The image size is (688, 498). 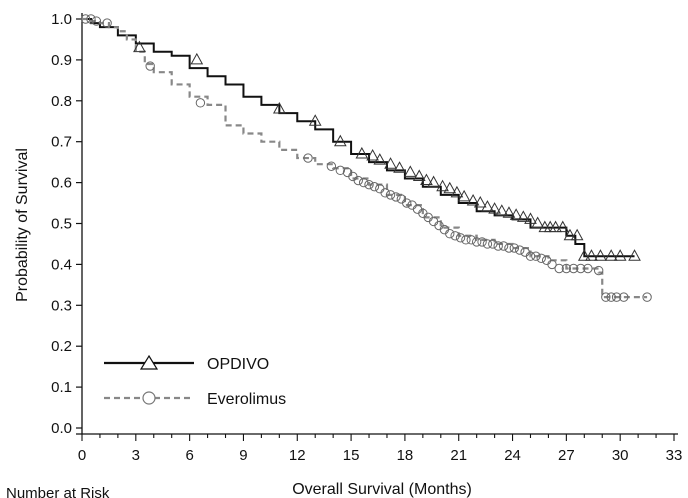 I want to click on legend-marker-circle-icon, so click(x=149, y=398).